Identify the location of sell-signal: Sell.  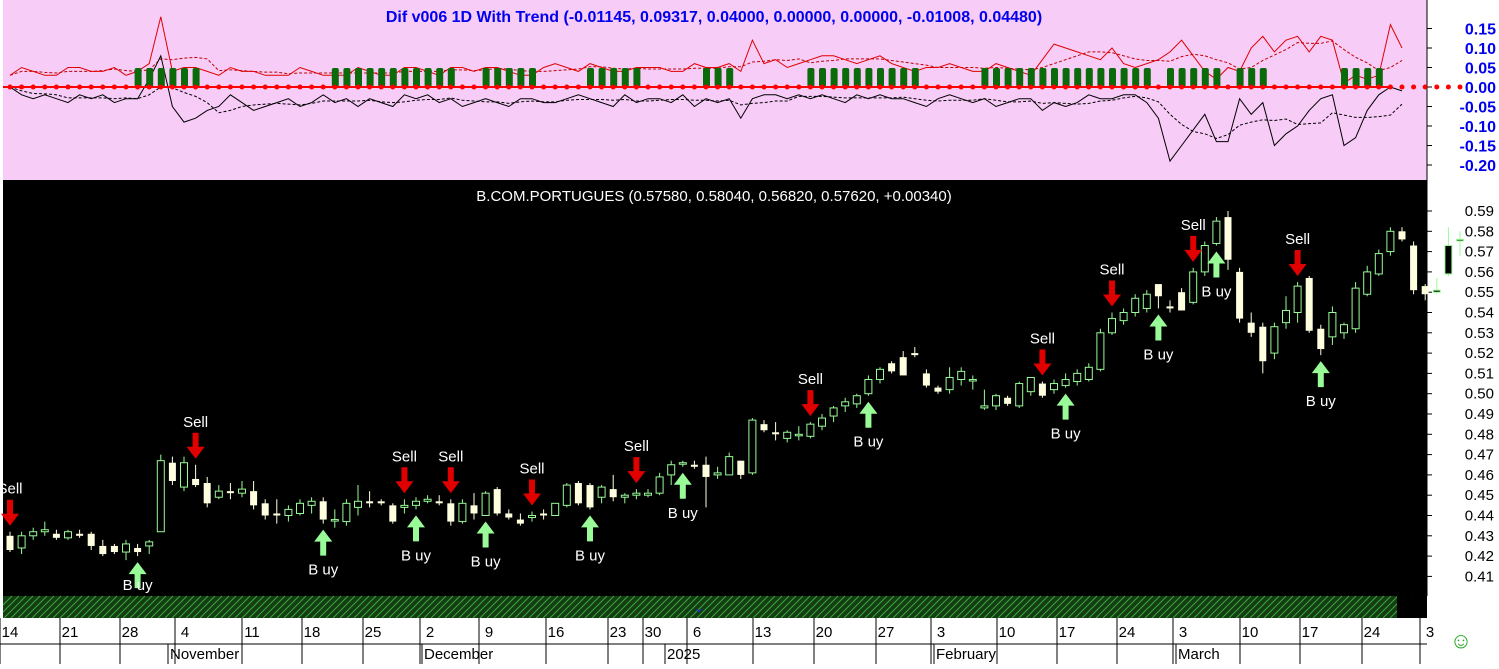
(1297, 254).